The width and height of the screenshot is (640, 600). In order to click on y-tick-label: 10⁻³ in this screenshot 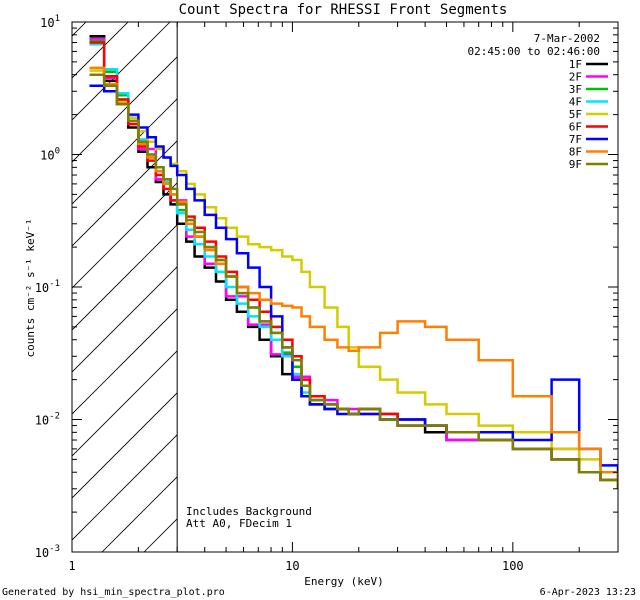, I will do `click(47, 552)`.